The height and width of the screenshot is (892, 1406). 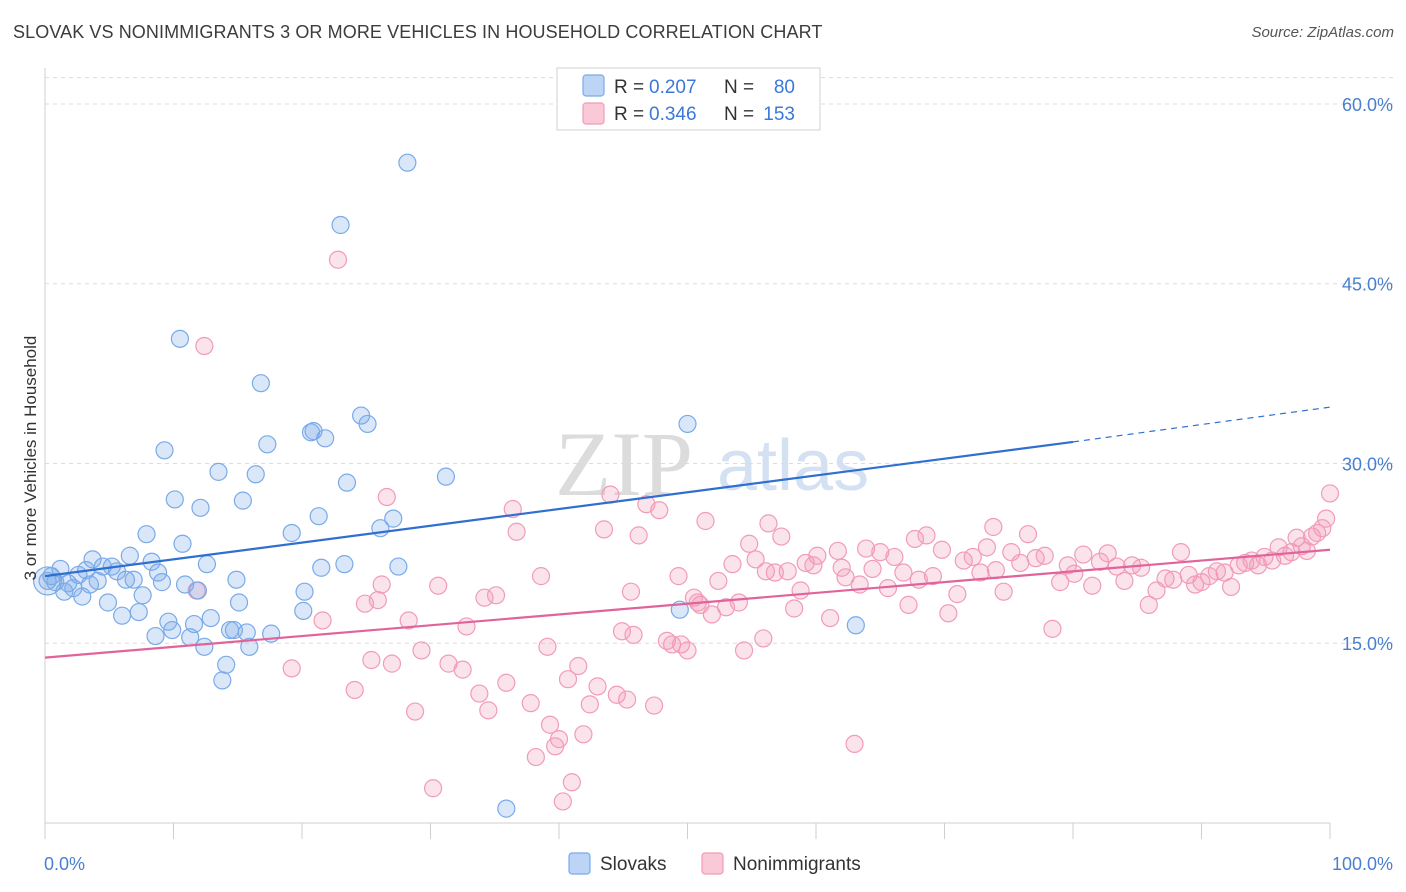 What do you see at coordinates (1322, 32) in the screenshot?
I see `source-credit: Source: ZipAtlas.com` at bounding box center [1322, 32].